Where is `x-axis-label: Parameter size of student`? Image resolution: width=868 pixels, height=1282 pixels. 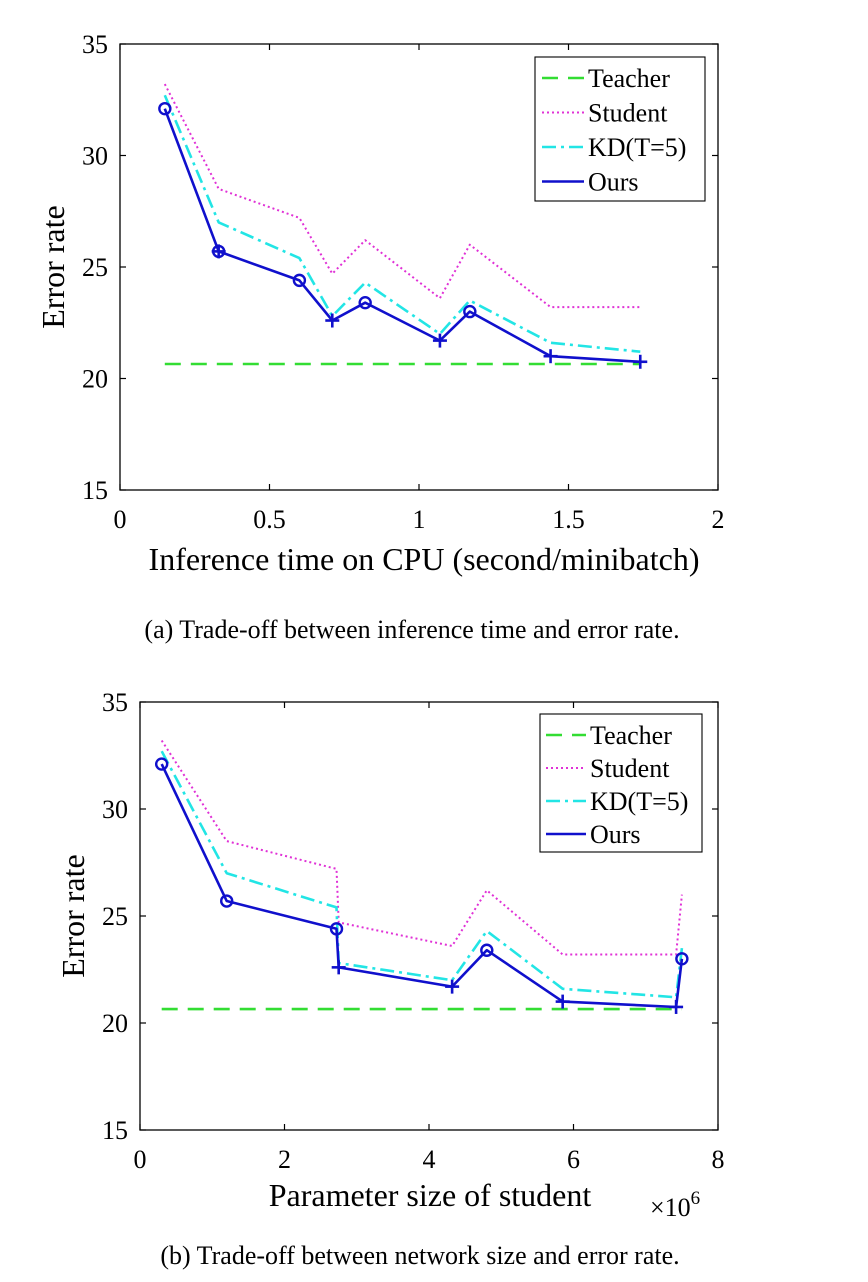 x-axis-label: Parameter size of student is located at coordinates (430, 1195).